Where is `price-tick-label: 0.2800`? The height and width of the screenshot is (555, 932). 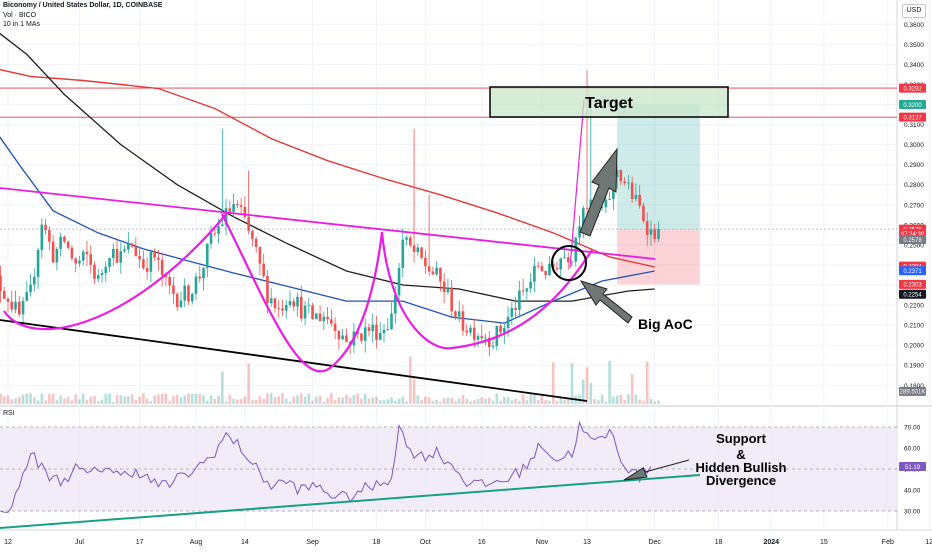
price-tick-label: 0.2800 is located at coordinates (914, 185).